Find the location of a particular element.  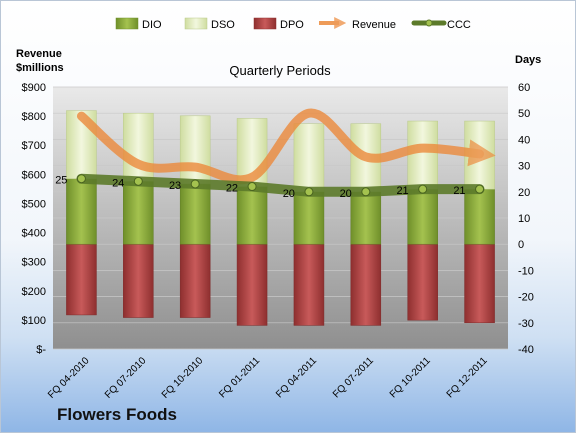

right-tick-label: 10 is located at coordinates (524, 219).